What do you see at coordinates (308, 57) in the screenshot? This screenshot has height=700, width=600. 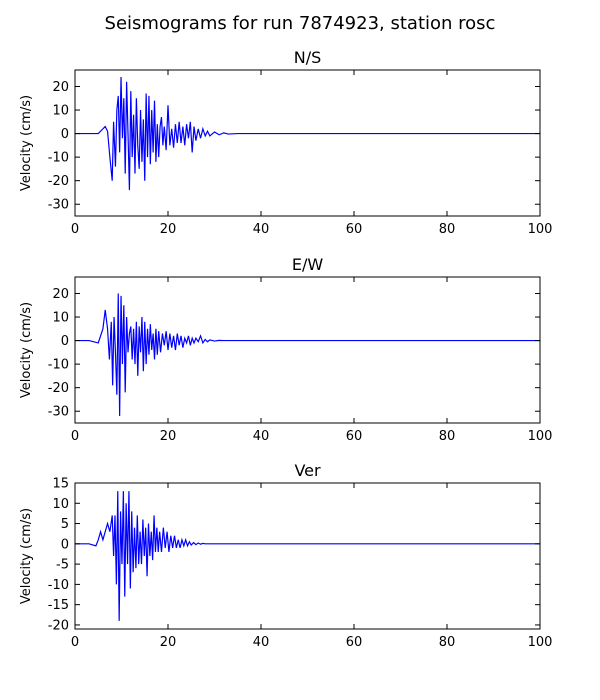 I see `panel-title: N/S` at bounding box center [308, 57].